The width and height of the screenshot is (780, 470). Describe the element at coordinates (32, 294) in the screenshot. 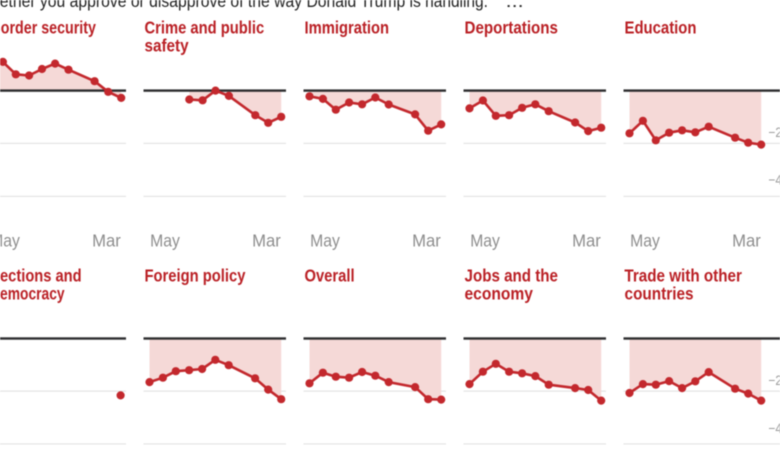

I see `svg-text: democracy` at that location.